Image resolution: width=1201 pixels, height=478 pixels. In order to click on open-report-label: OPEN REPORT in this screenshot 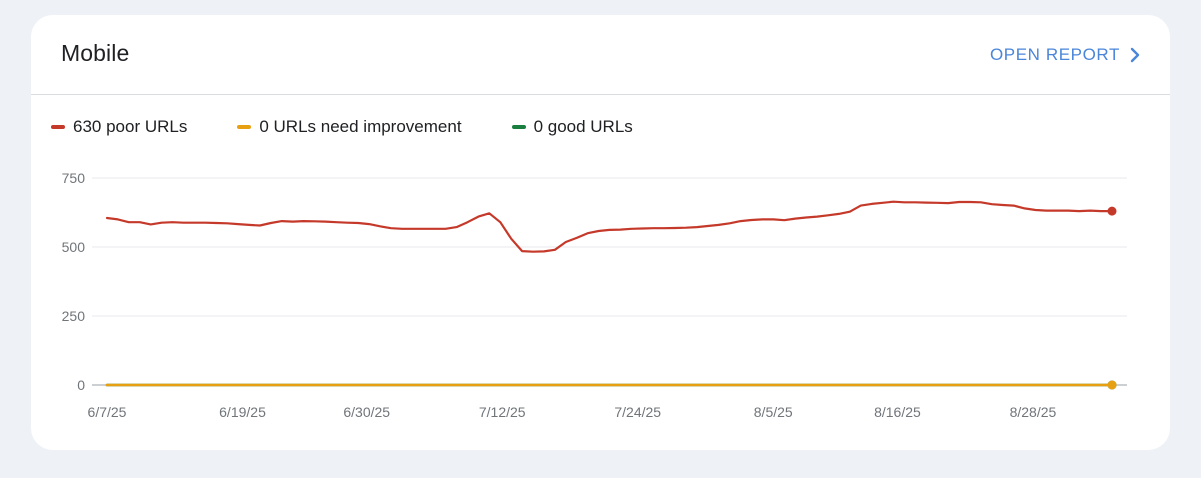, I will do `click(1054, 54)`.